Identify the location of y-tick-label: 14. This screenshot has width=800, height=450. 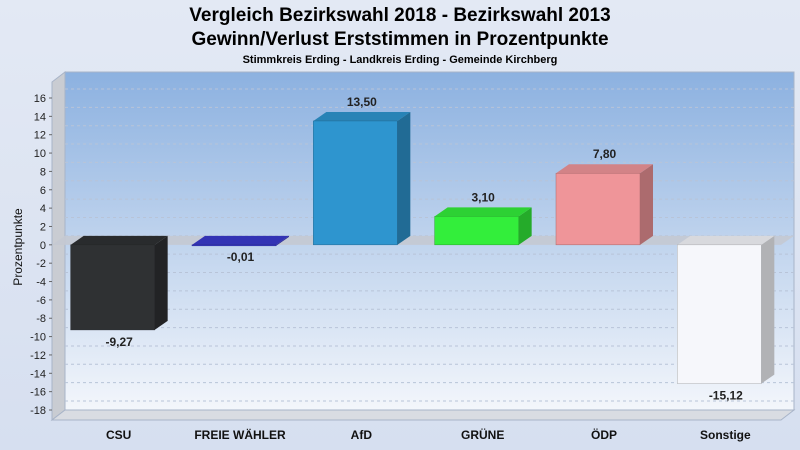
(40, 117).